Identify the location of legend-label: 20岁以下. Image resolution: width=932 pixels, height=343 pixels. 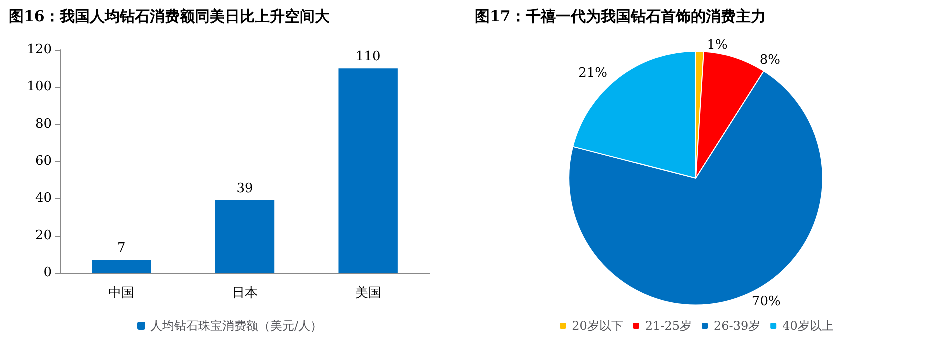
(598, 326).